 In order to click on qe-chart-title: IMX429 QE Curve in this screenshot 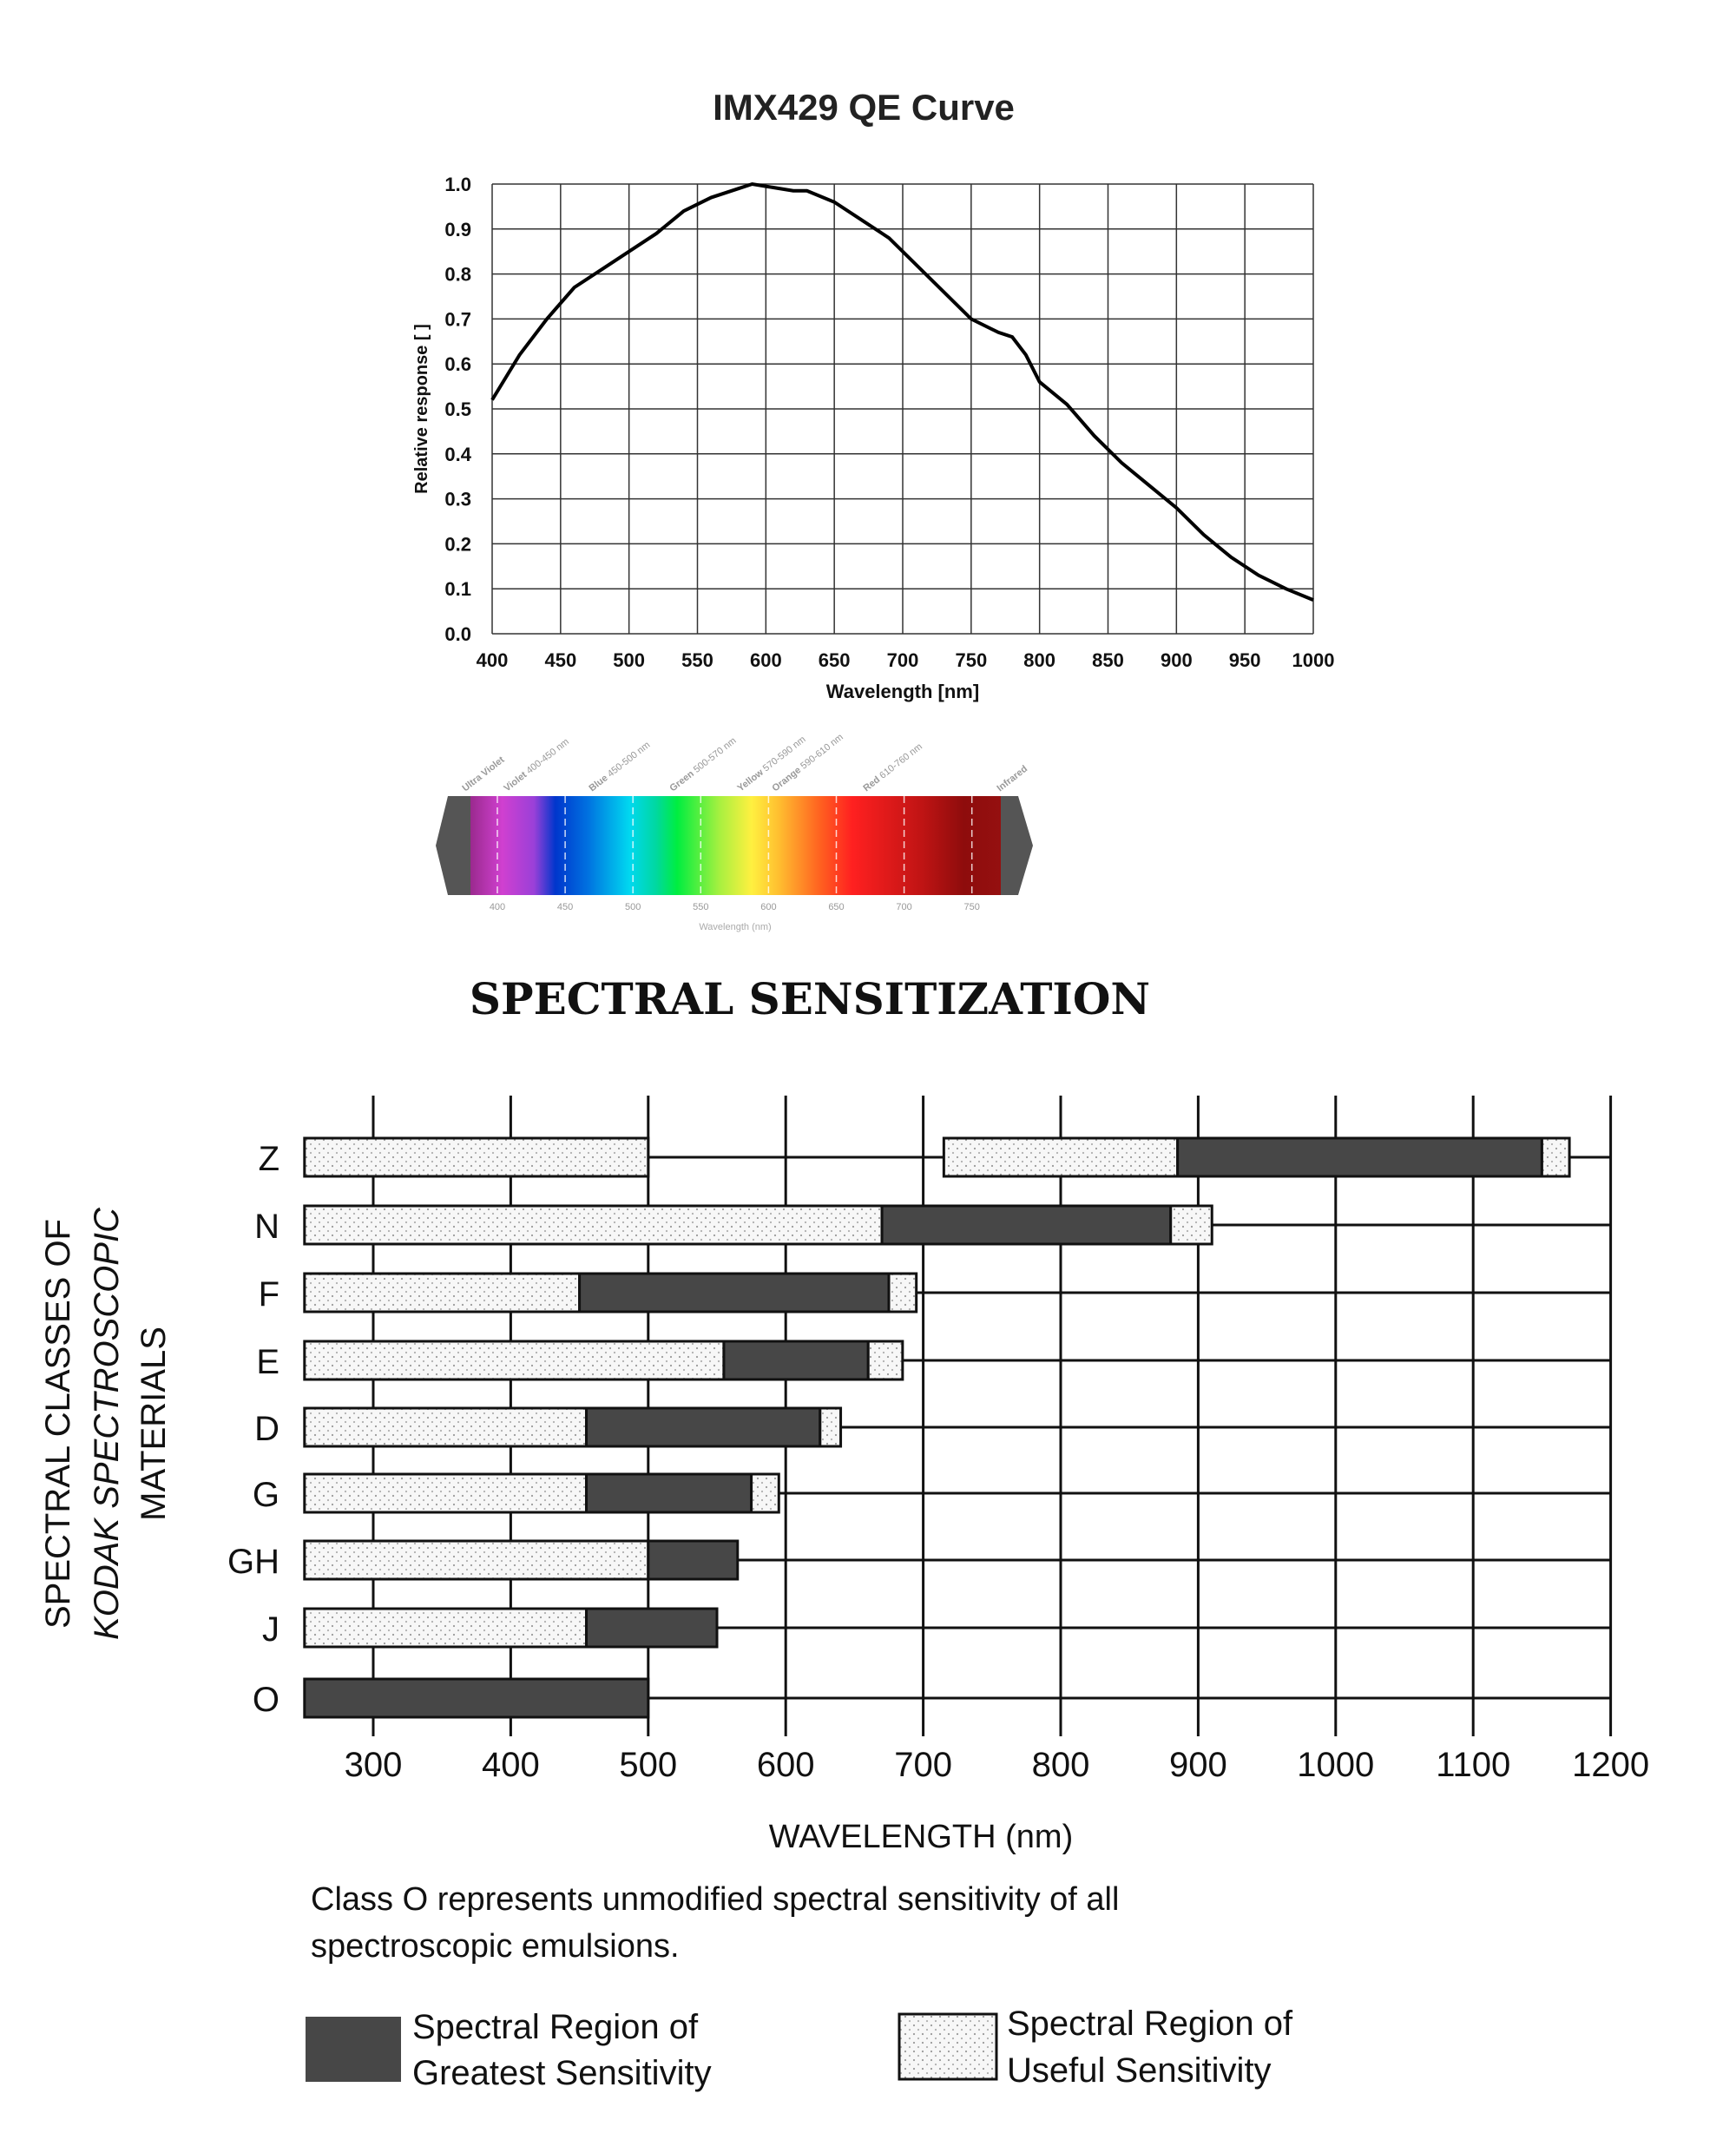, I will do `click(864, 107)`.